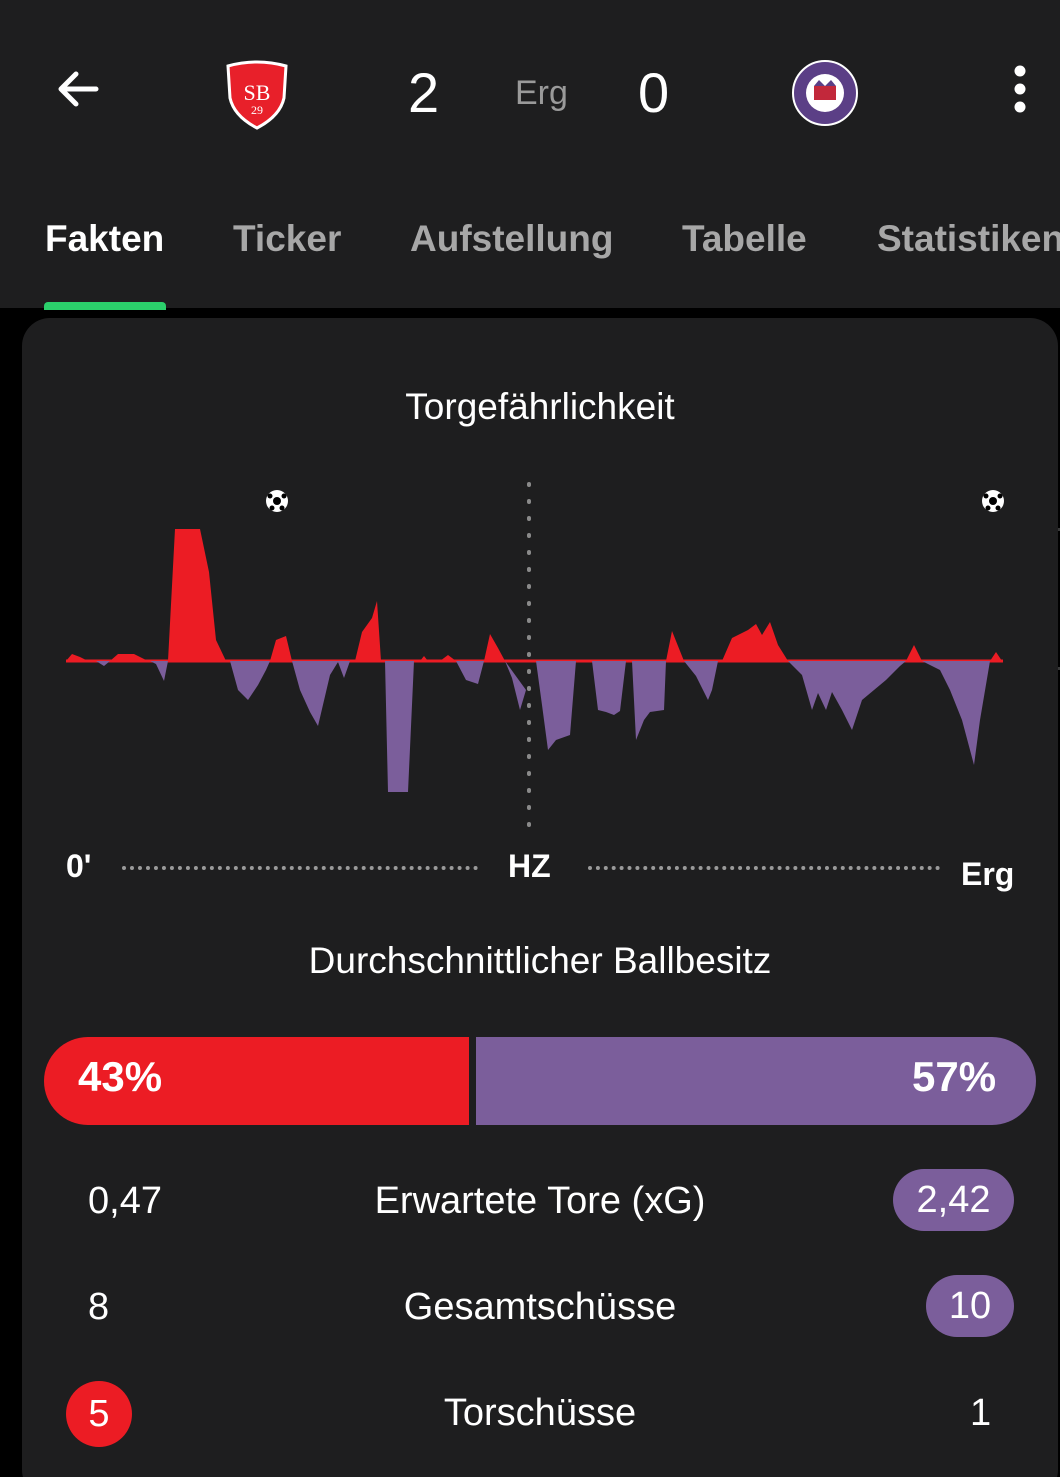 This screenshot has width=1060, height=1477. What do you see at coordinates (99, 1307) in the screenshot?
I see `home-stat-value: 8` at bounding box center [99, 1307].